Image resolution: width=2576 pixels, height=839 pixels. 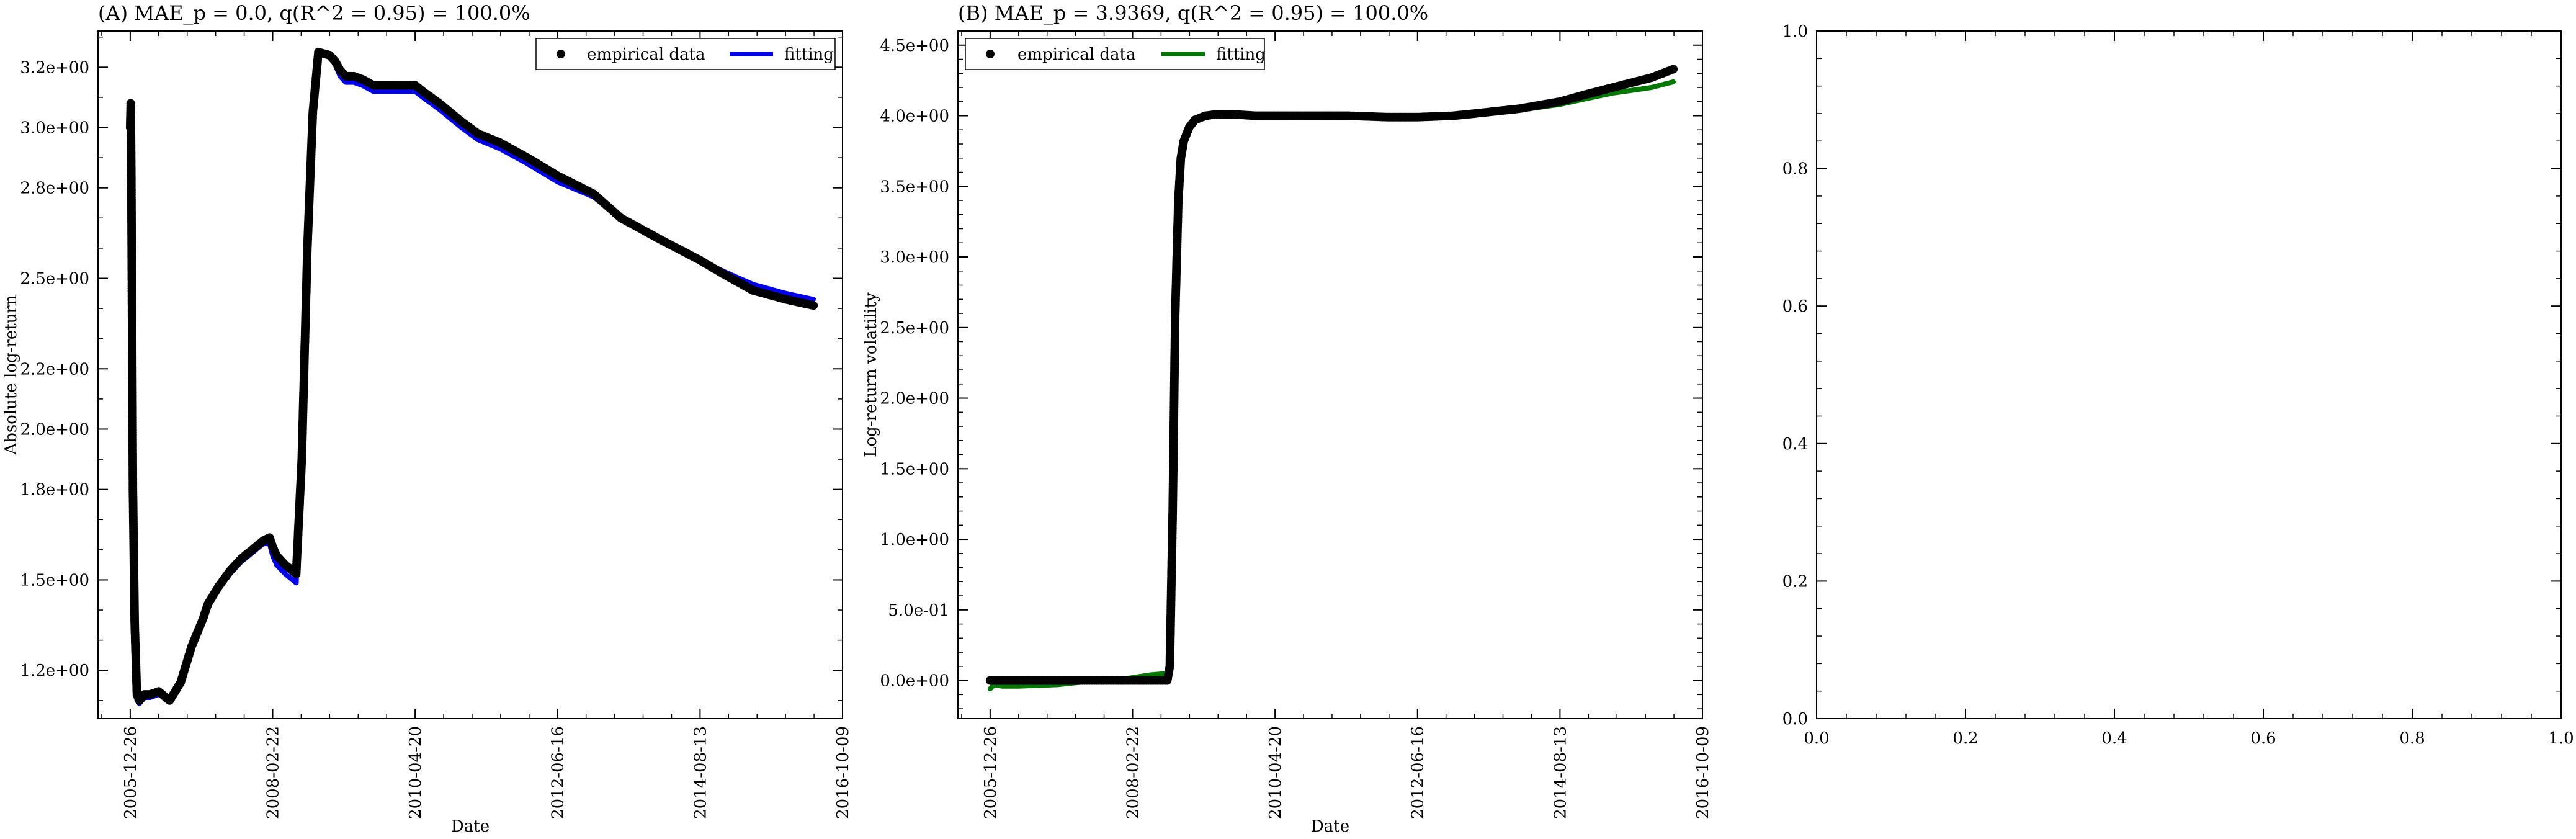 I want to click on y-tick-label: 0.4, so click(x=1795, y=445).